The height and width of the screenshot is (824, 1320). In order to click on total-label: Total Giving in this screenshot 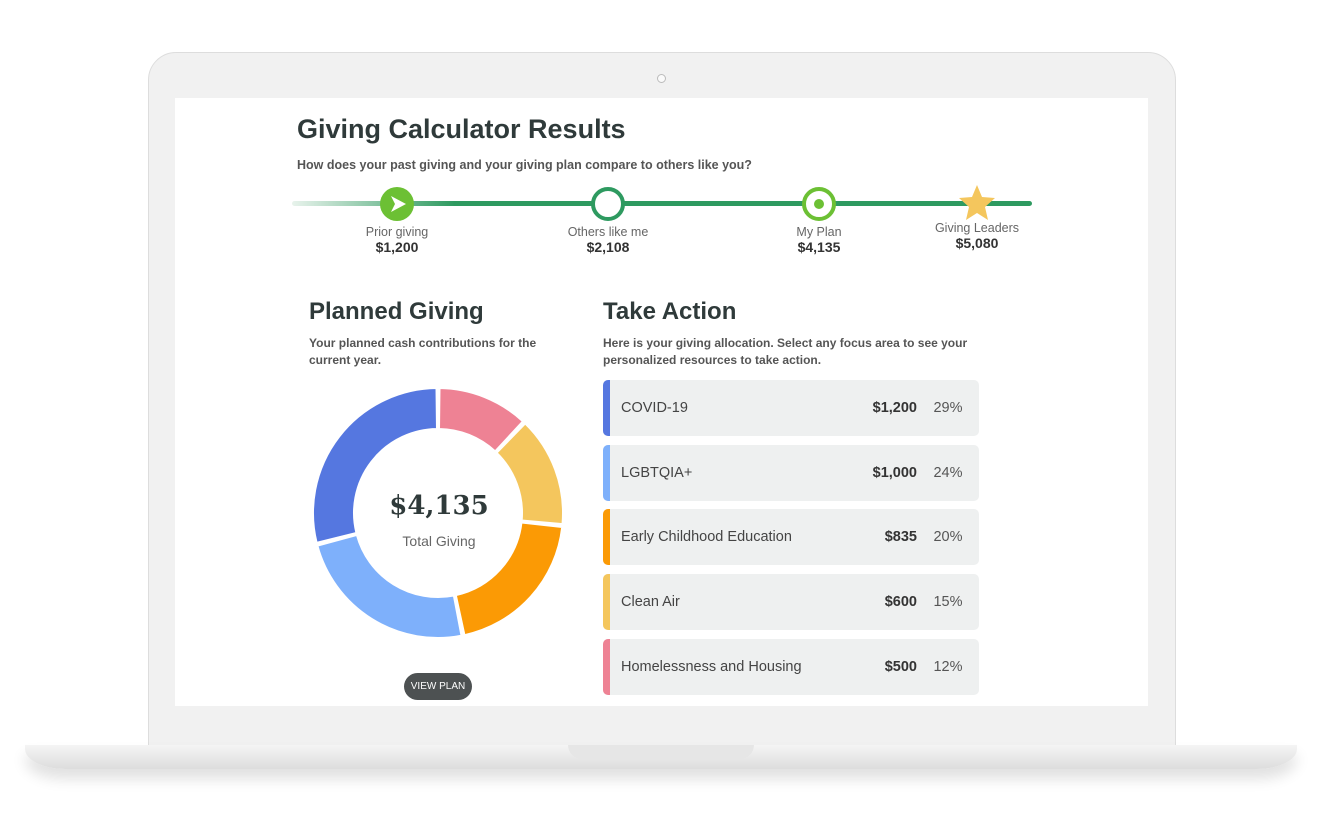, I will do `click(439, 541)`.